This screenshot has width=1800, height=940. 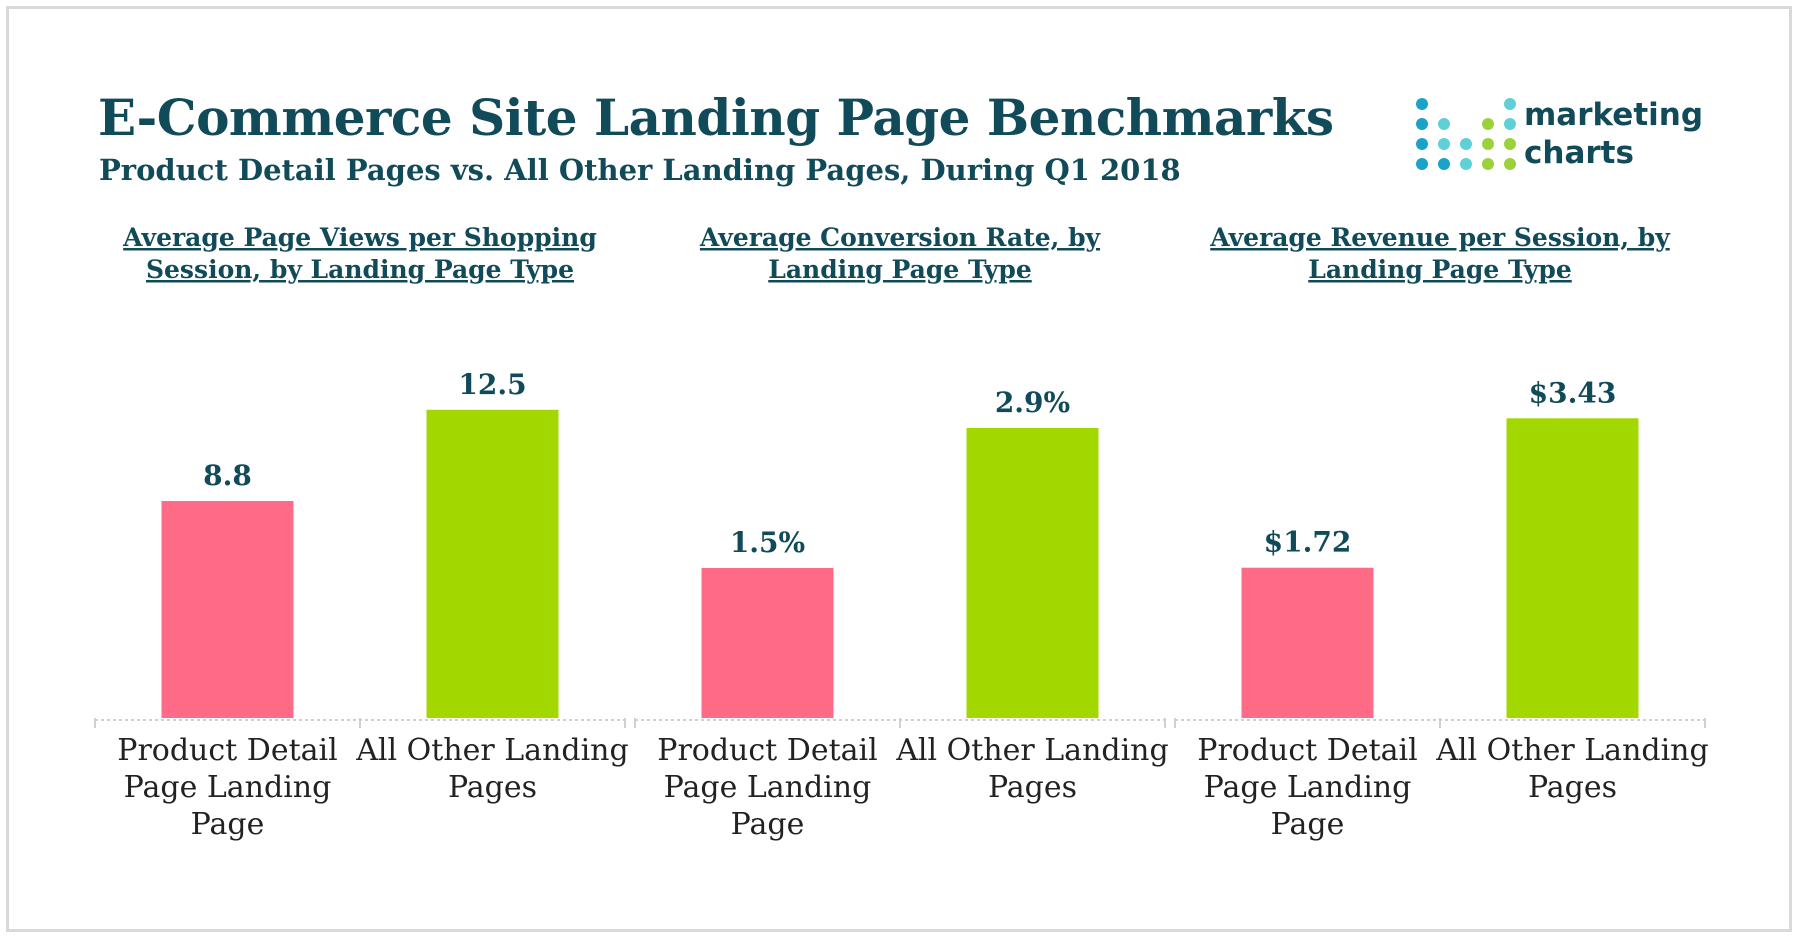 I want to click on logo-line-2: charts, so click(x=1579, y=153).